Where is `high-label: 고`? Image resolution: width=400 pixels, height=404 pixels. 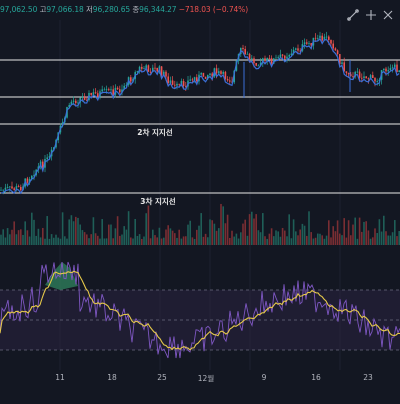
high-label: 고 is located at coordinates (43, 9).